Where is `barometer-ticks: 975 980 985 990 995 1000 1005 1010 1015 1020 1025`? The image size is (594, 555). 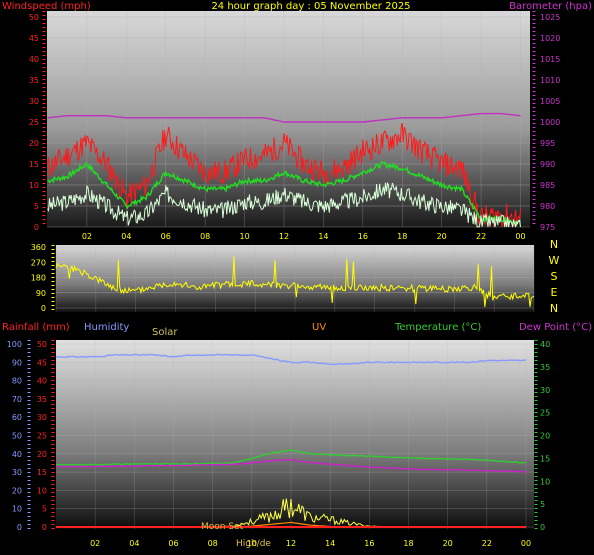
barometer-ticks: 975 980 985 990 995 1000 1005 1010 1015 1020 1025 is located at coordinates (550, 122).